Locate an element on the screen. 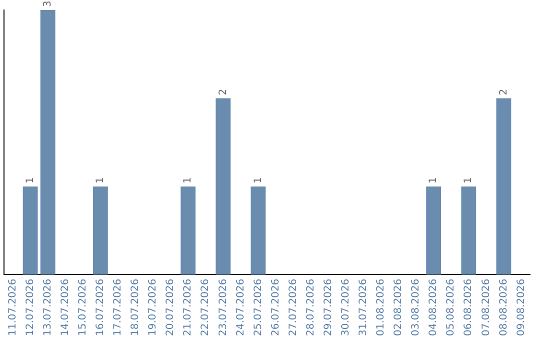 Image resolution: width=540 pixels, height=340 pixels. x-tick-label: 18.07.2026 is located at coordinates (136, 307).